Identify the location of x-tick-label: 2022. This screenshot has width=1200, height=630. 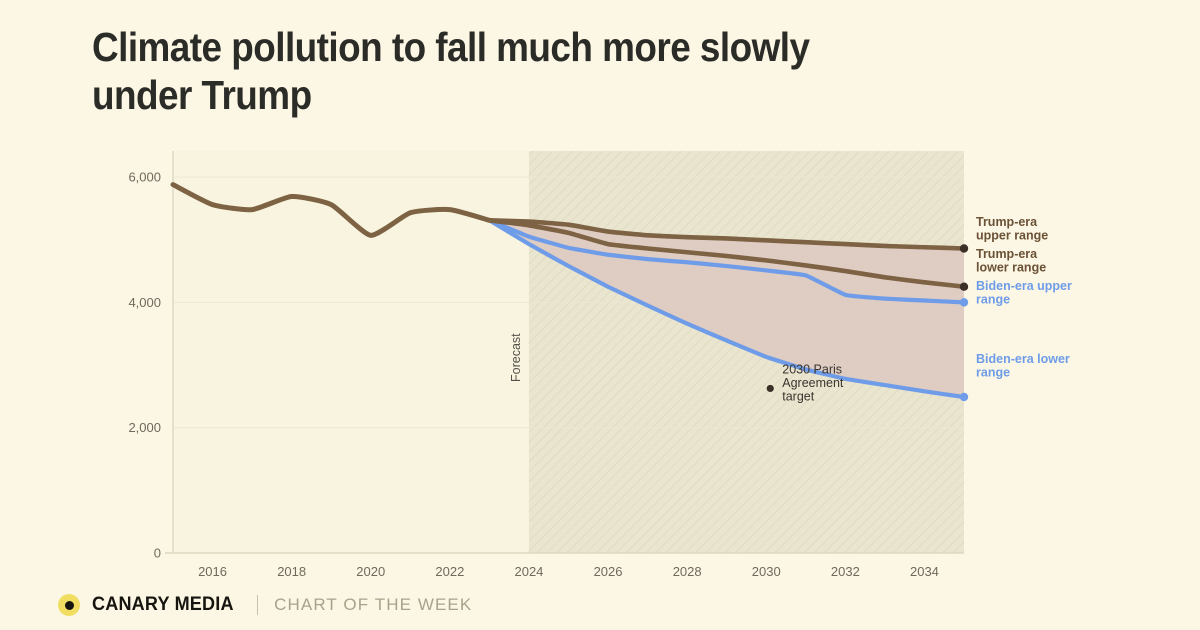
(449, 571).